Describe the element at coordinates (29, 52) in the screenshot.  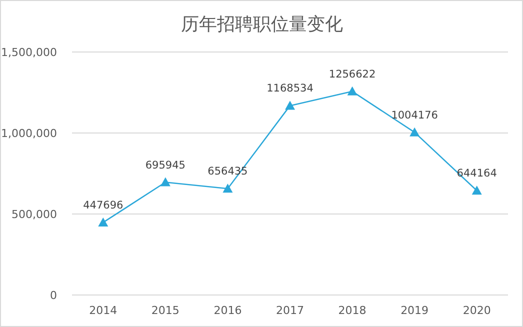
I see `y-tick-label: 1,500,000` at that location.